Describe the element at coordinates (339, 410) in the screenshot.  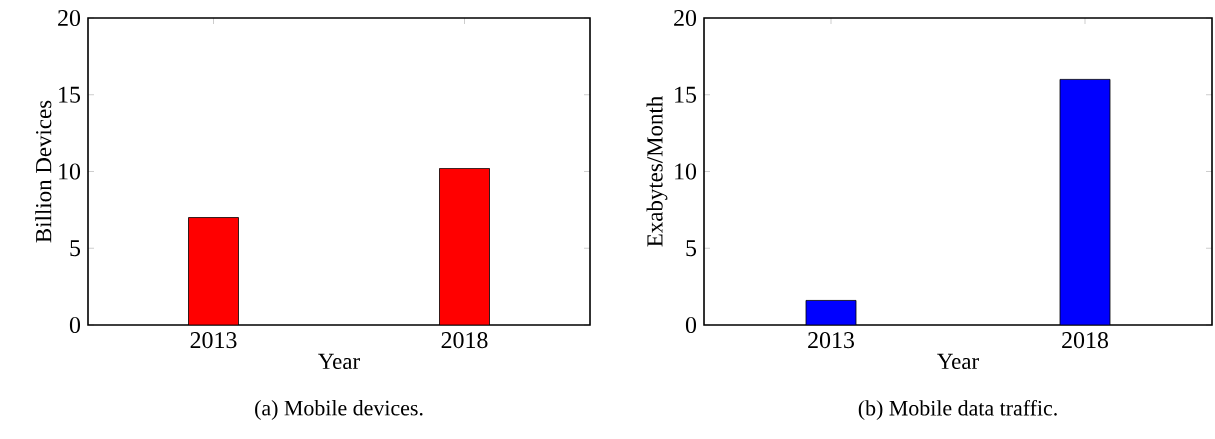
I see `text: (a) Mobile devices.` at that location.